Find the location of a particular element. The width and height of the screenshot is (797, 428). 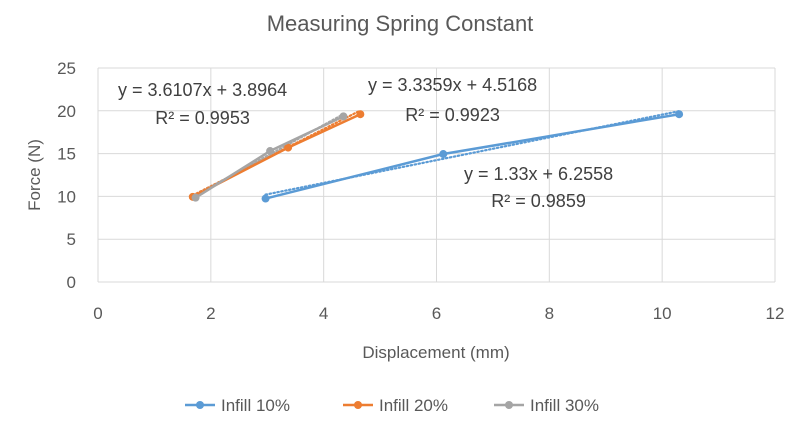

trendline-equation-3: y = 3.6107x + 3.8964 is located at coordinates (202, 90).